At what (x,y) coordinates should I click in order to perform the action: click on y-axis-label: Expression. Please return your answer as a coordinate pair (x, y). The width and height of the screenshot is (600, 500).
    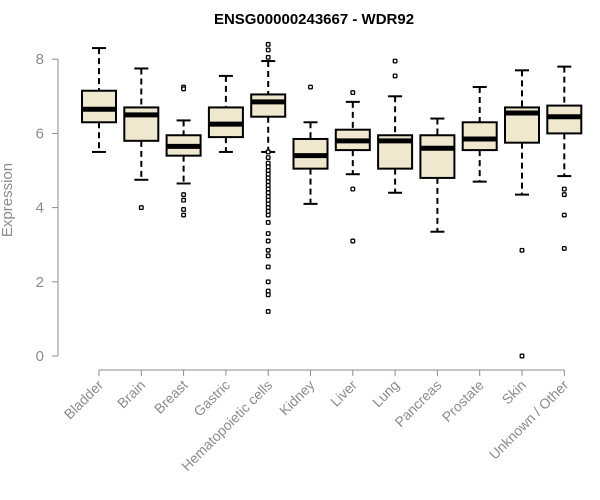
    Looking at the image, I should click on (8, 200).